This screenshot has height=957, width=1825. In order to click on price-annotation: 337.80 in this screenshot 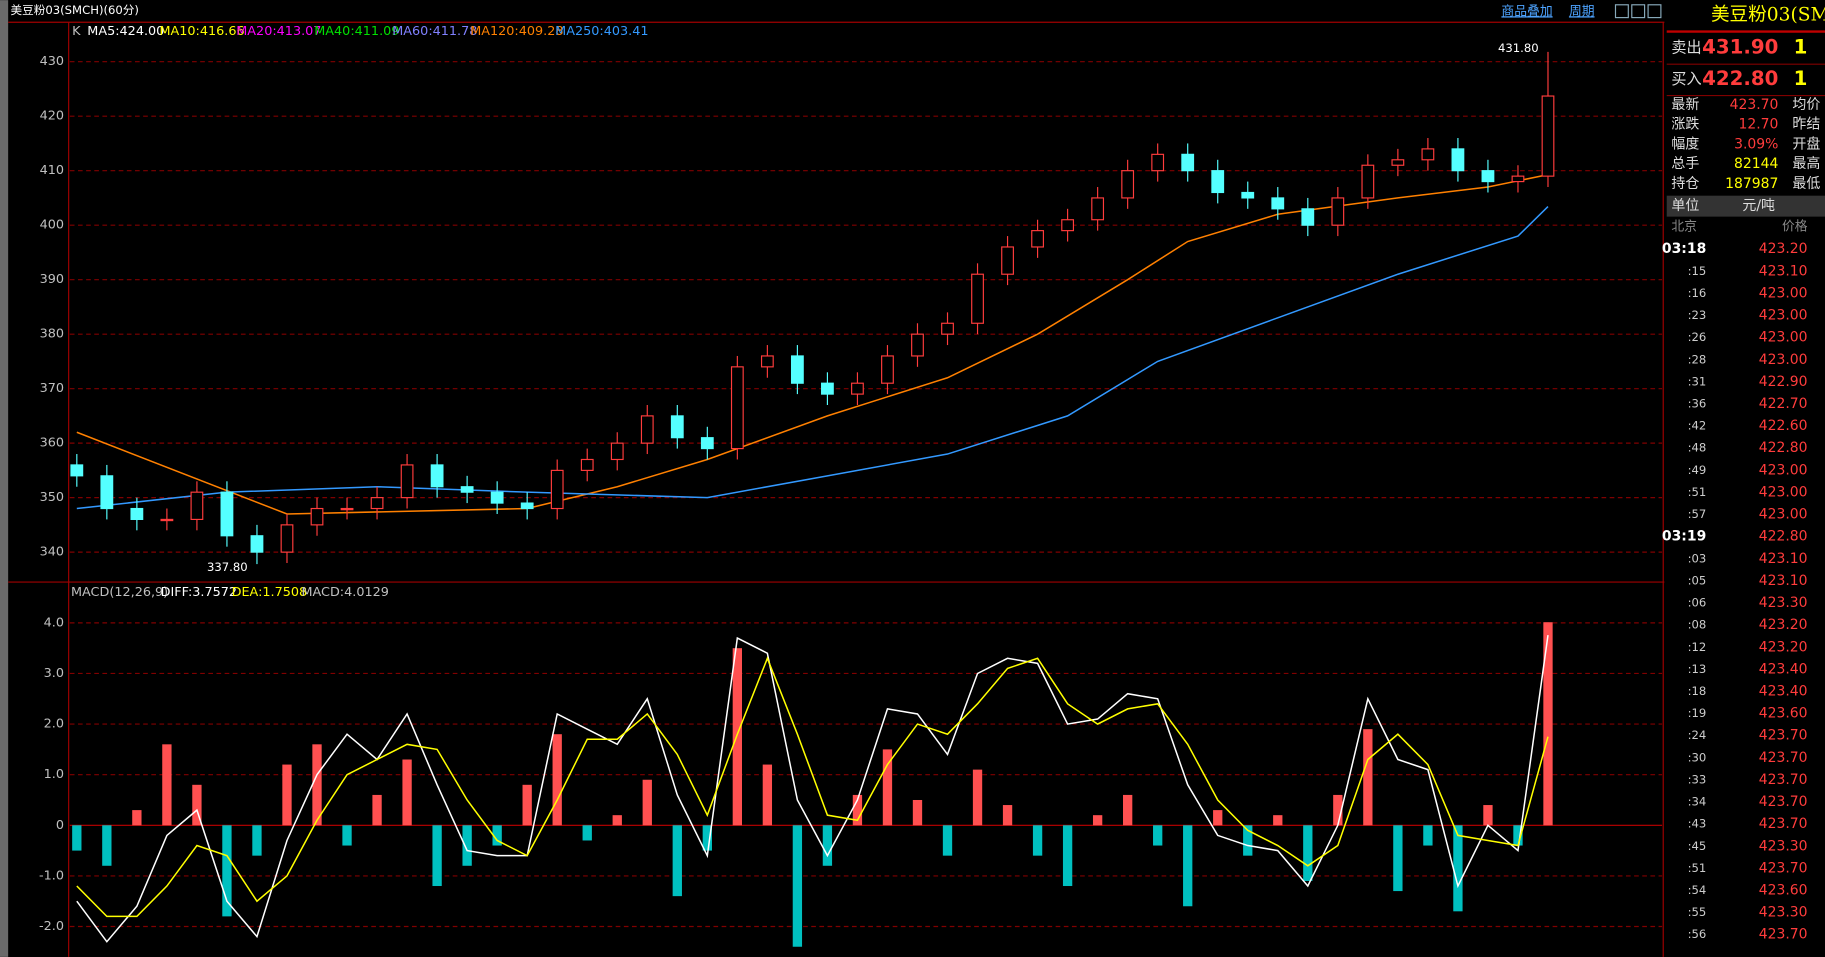, I will do `click(227, 567)`.